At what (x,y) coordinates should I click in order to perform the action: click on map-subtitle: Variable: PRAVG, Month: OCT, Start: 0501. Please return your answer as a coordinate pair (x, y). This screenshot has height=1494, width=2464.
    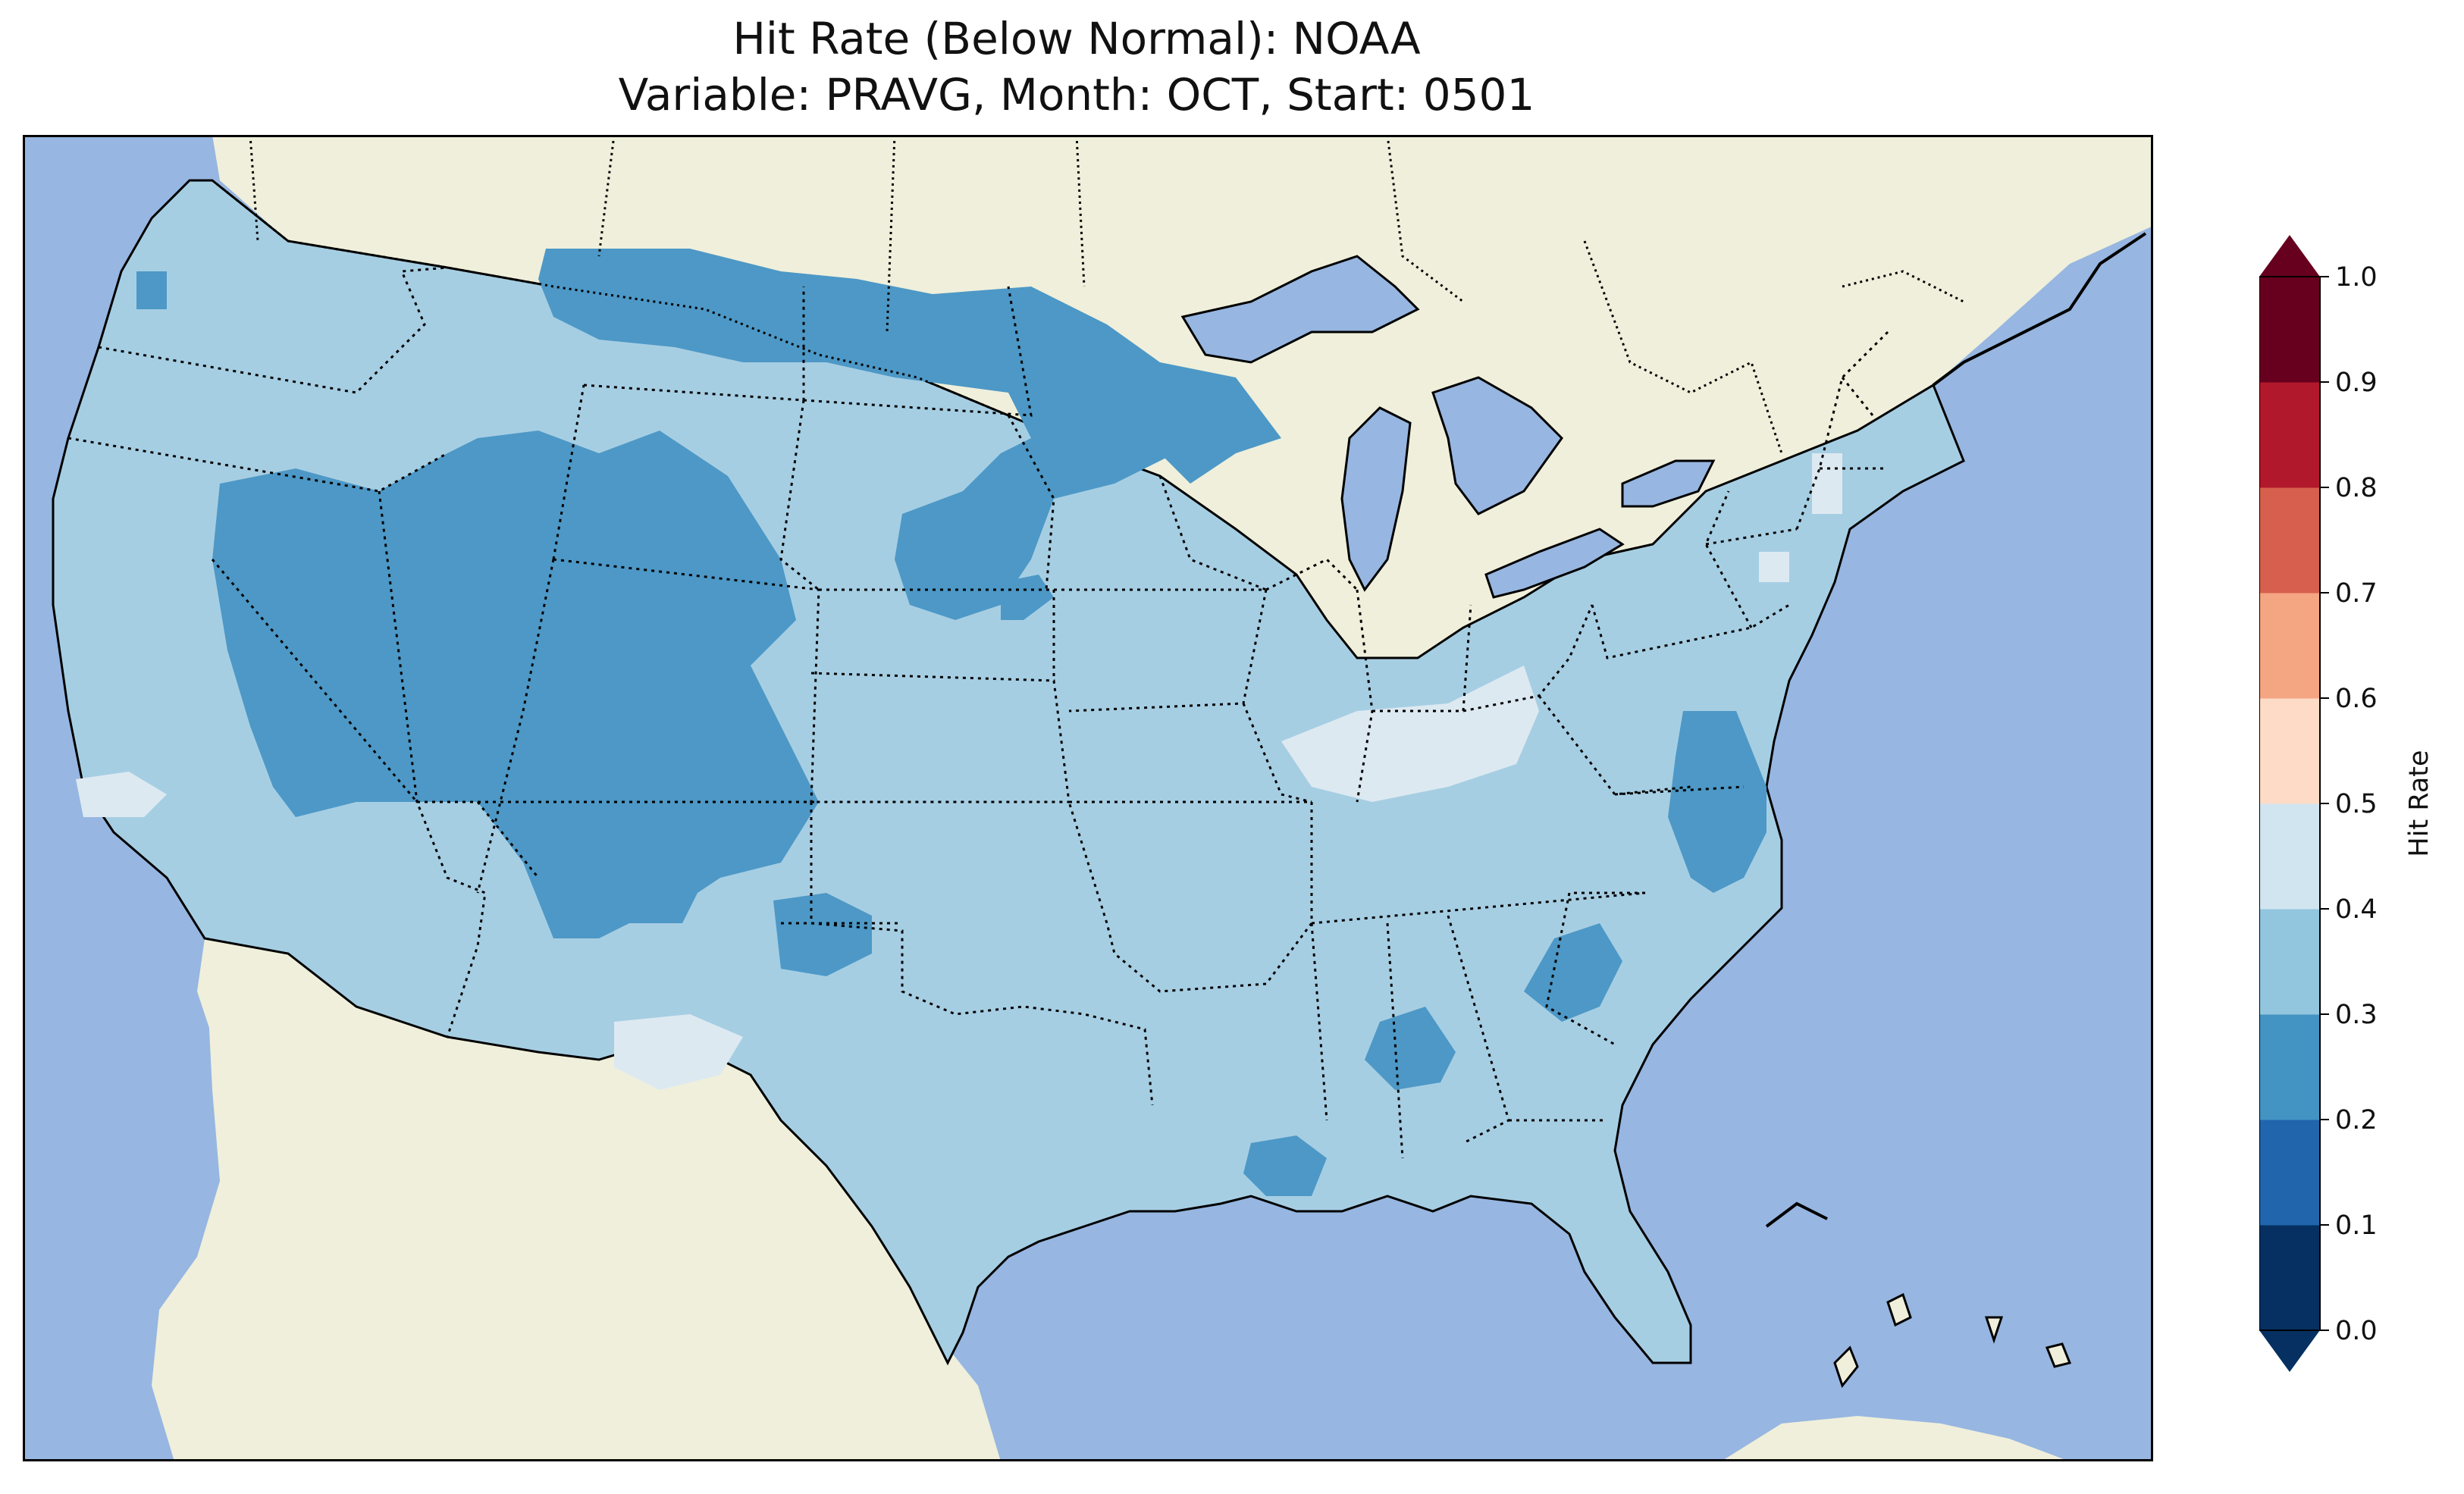
    Looking at the image, I should click on (1076, 95).